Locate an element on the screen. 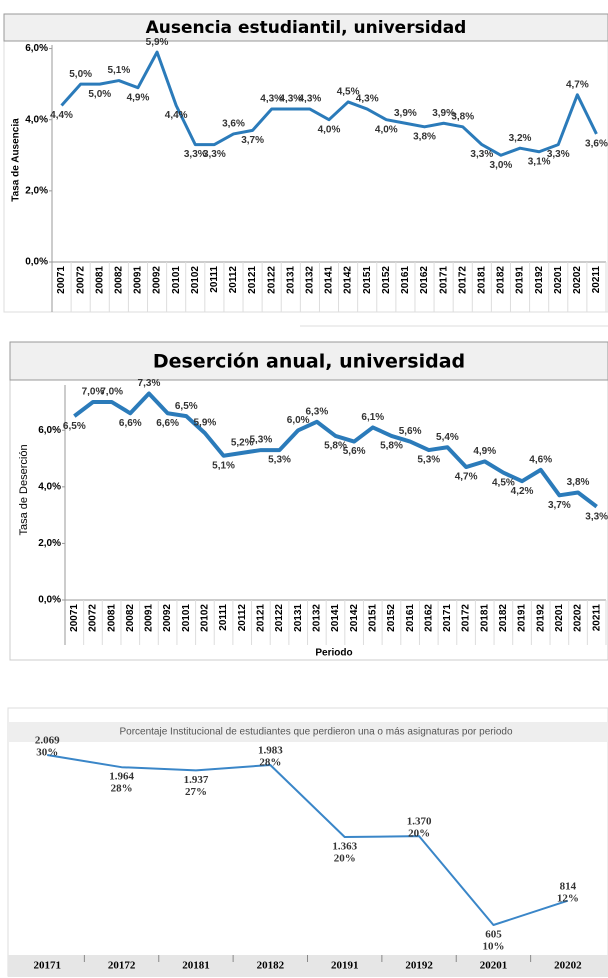 Image resolution: width=608 pixels, height=978 pixels. chart-title: Deserción anual, universidad is located at coordinates (309, 362).